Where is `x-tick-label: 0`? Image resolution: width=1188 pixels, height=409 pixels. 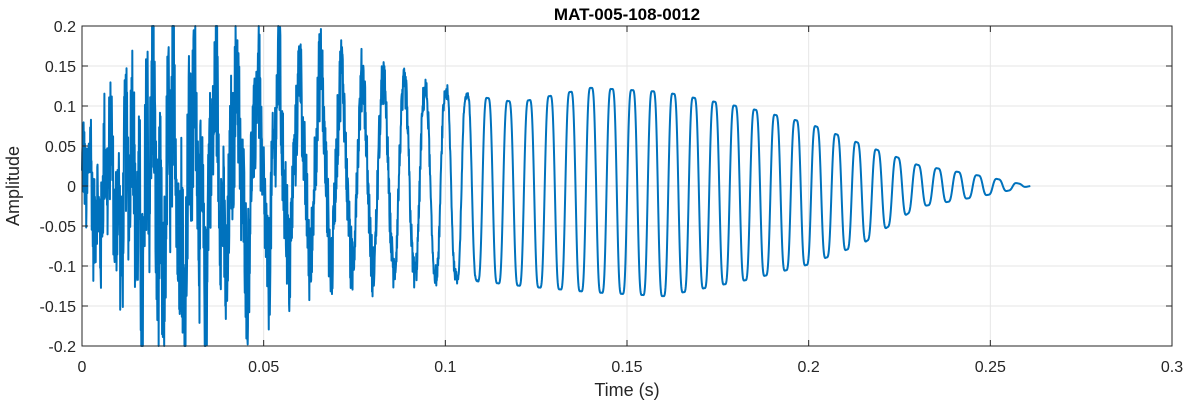 x-tick-label: 0 is located at coordinates (82, 367).